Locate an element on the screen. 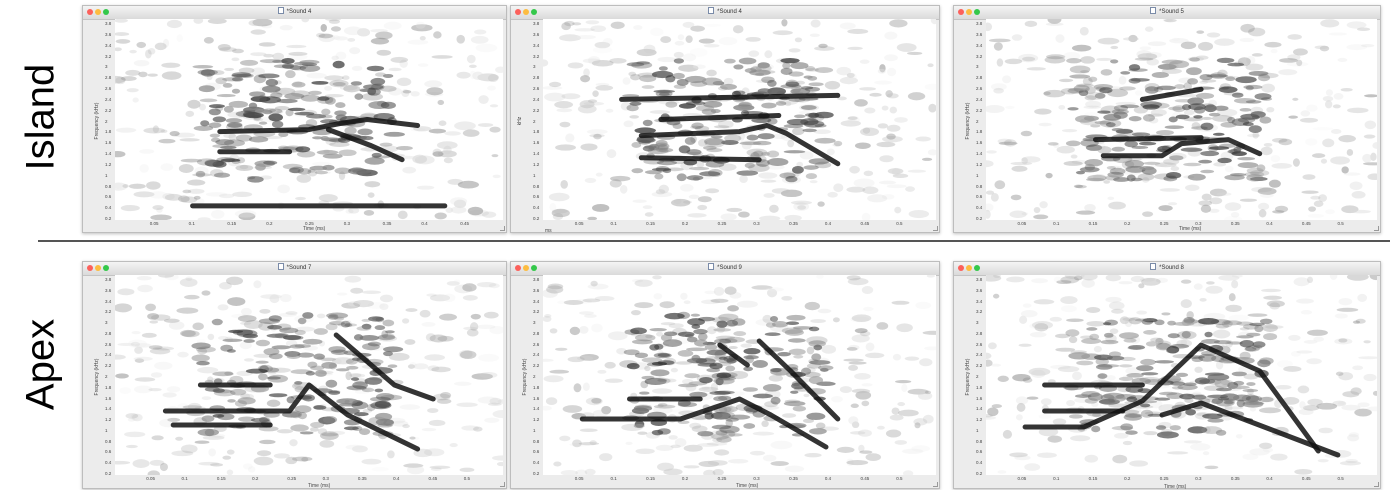  window-title: *Sound 9 is located at coordinates (725, 267).